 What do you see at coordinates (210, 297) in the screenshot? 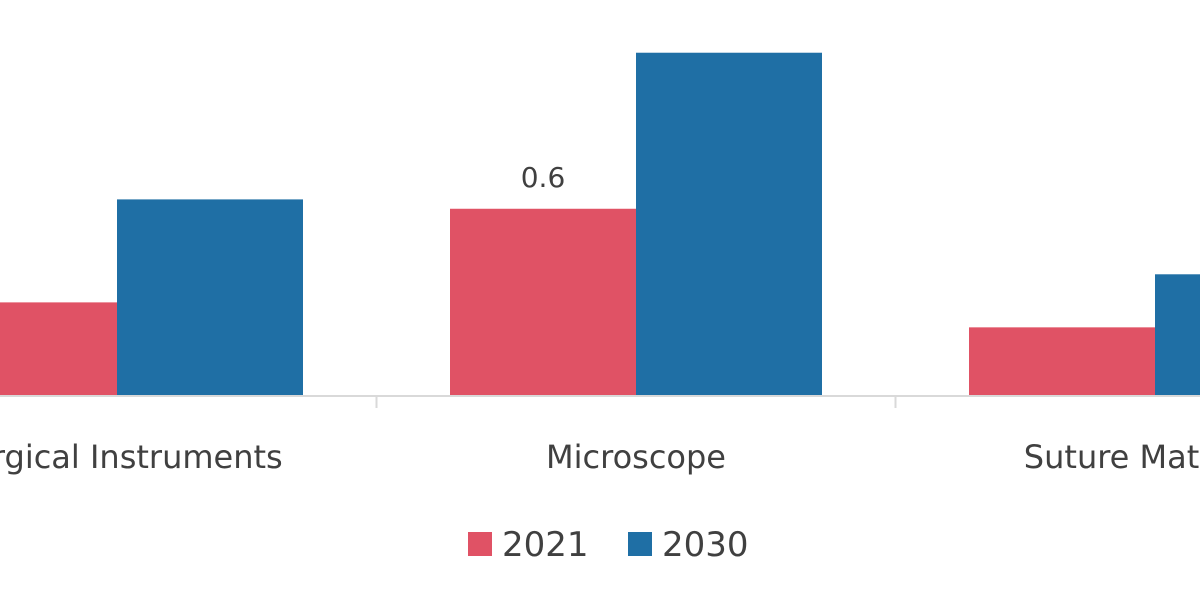
I see `bar-surgical-instruments-2030` at bounding box center [210, 297].